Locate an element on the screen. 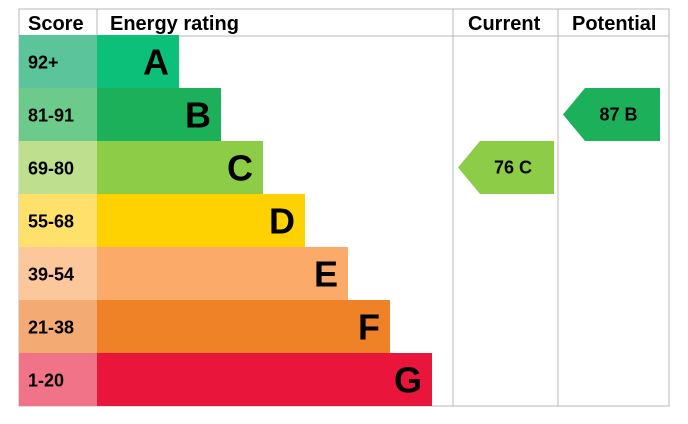 This screenshot has height=424, width=688. band-letter-b: B is located at coordinates (198, 115).